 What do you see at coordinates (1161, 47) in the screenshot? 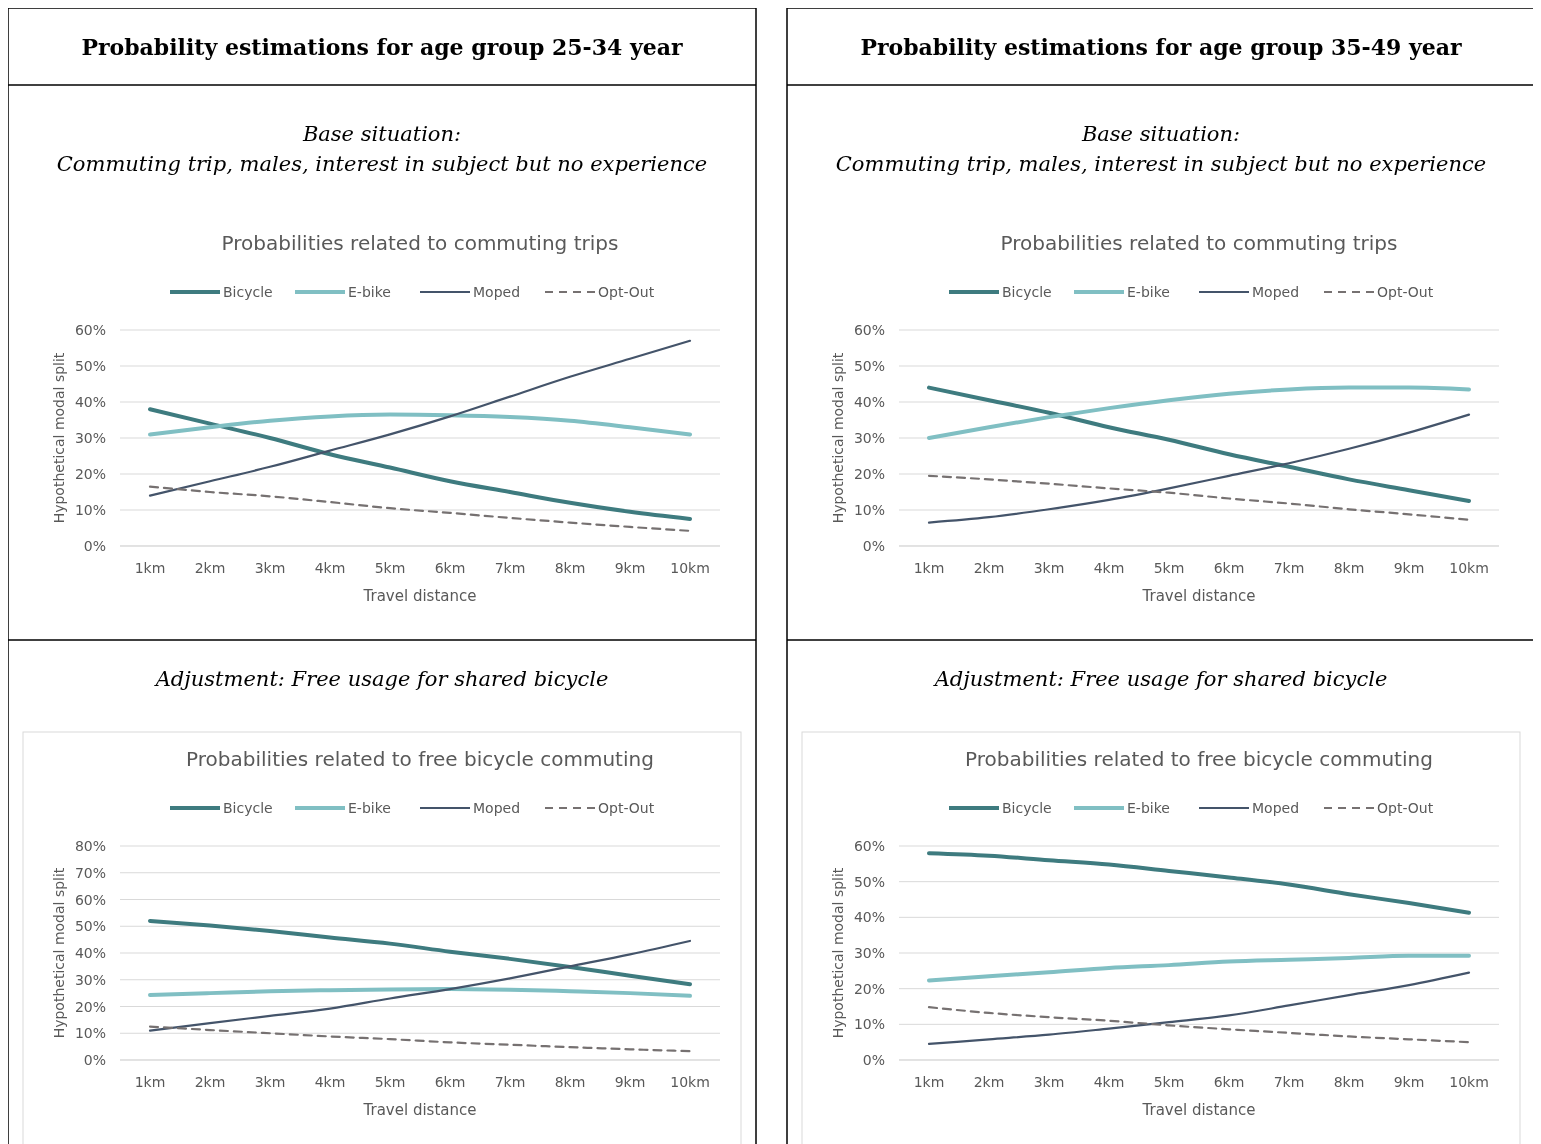
I see `text: Probability estimations for age group 35-49 year` at bounding box center [1161, 47].